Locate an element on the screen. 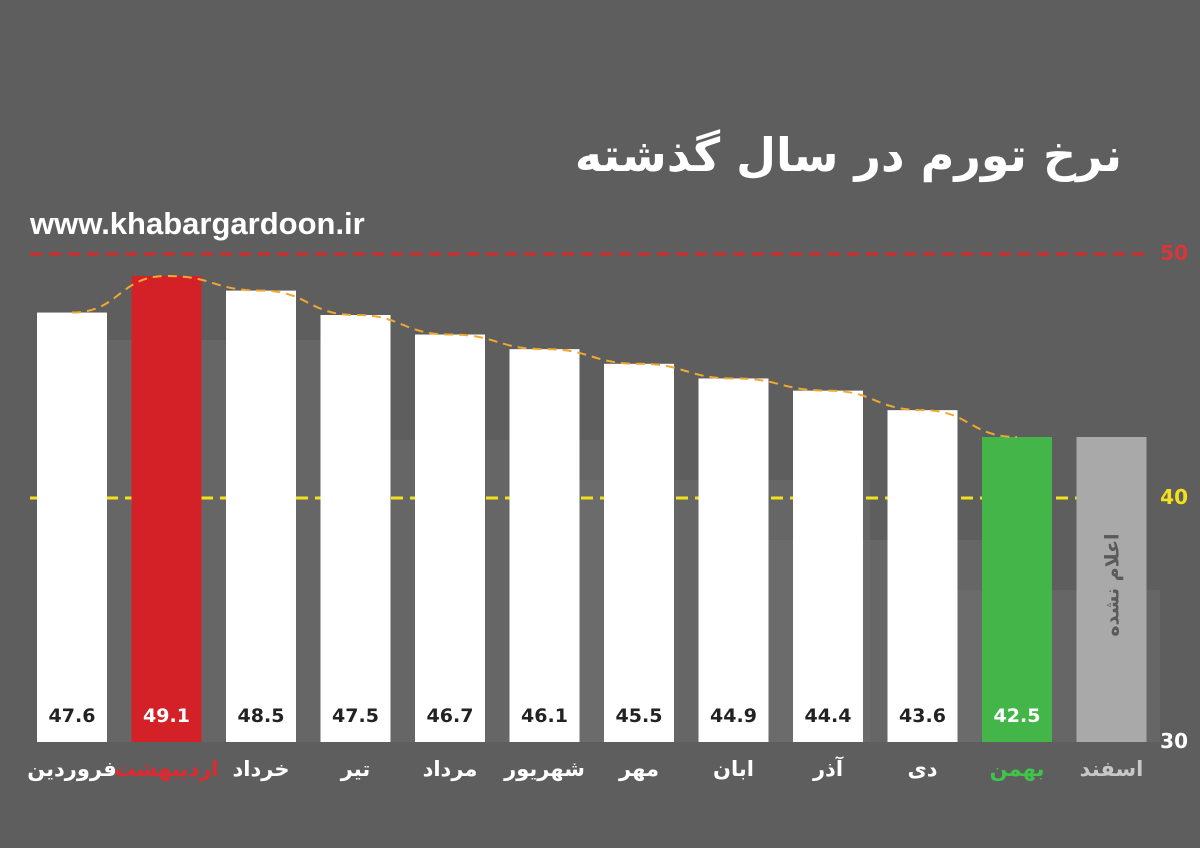  not-announced-label: اعلام نشده is located at coordinates (1113, 584).